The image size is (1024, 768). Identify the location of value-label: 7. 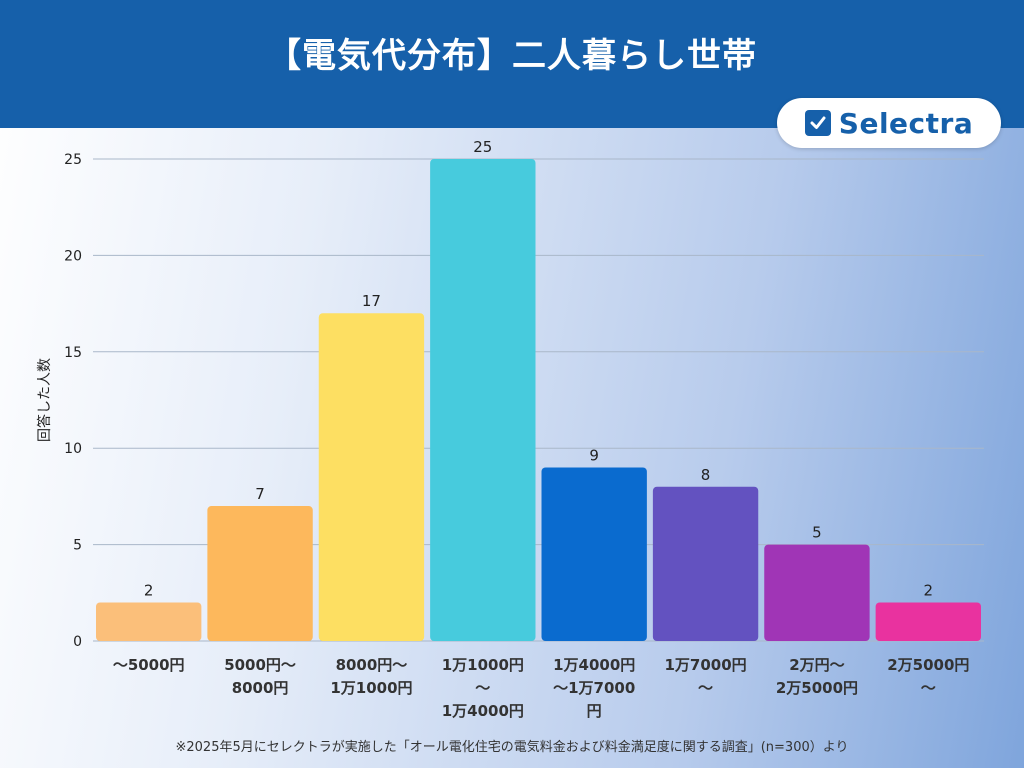
(260, 494).